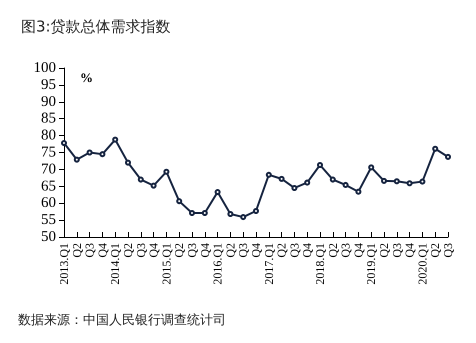 The image size is (476, 343). I want to click on y-axis-title: %, so click(86, 77).